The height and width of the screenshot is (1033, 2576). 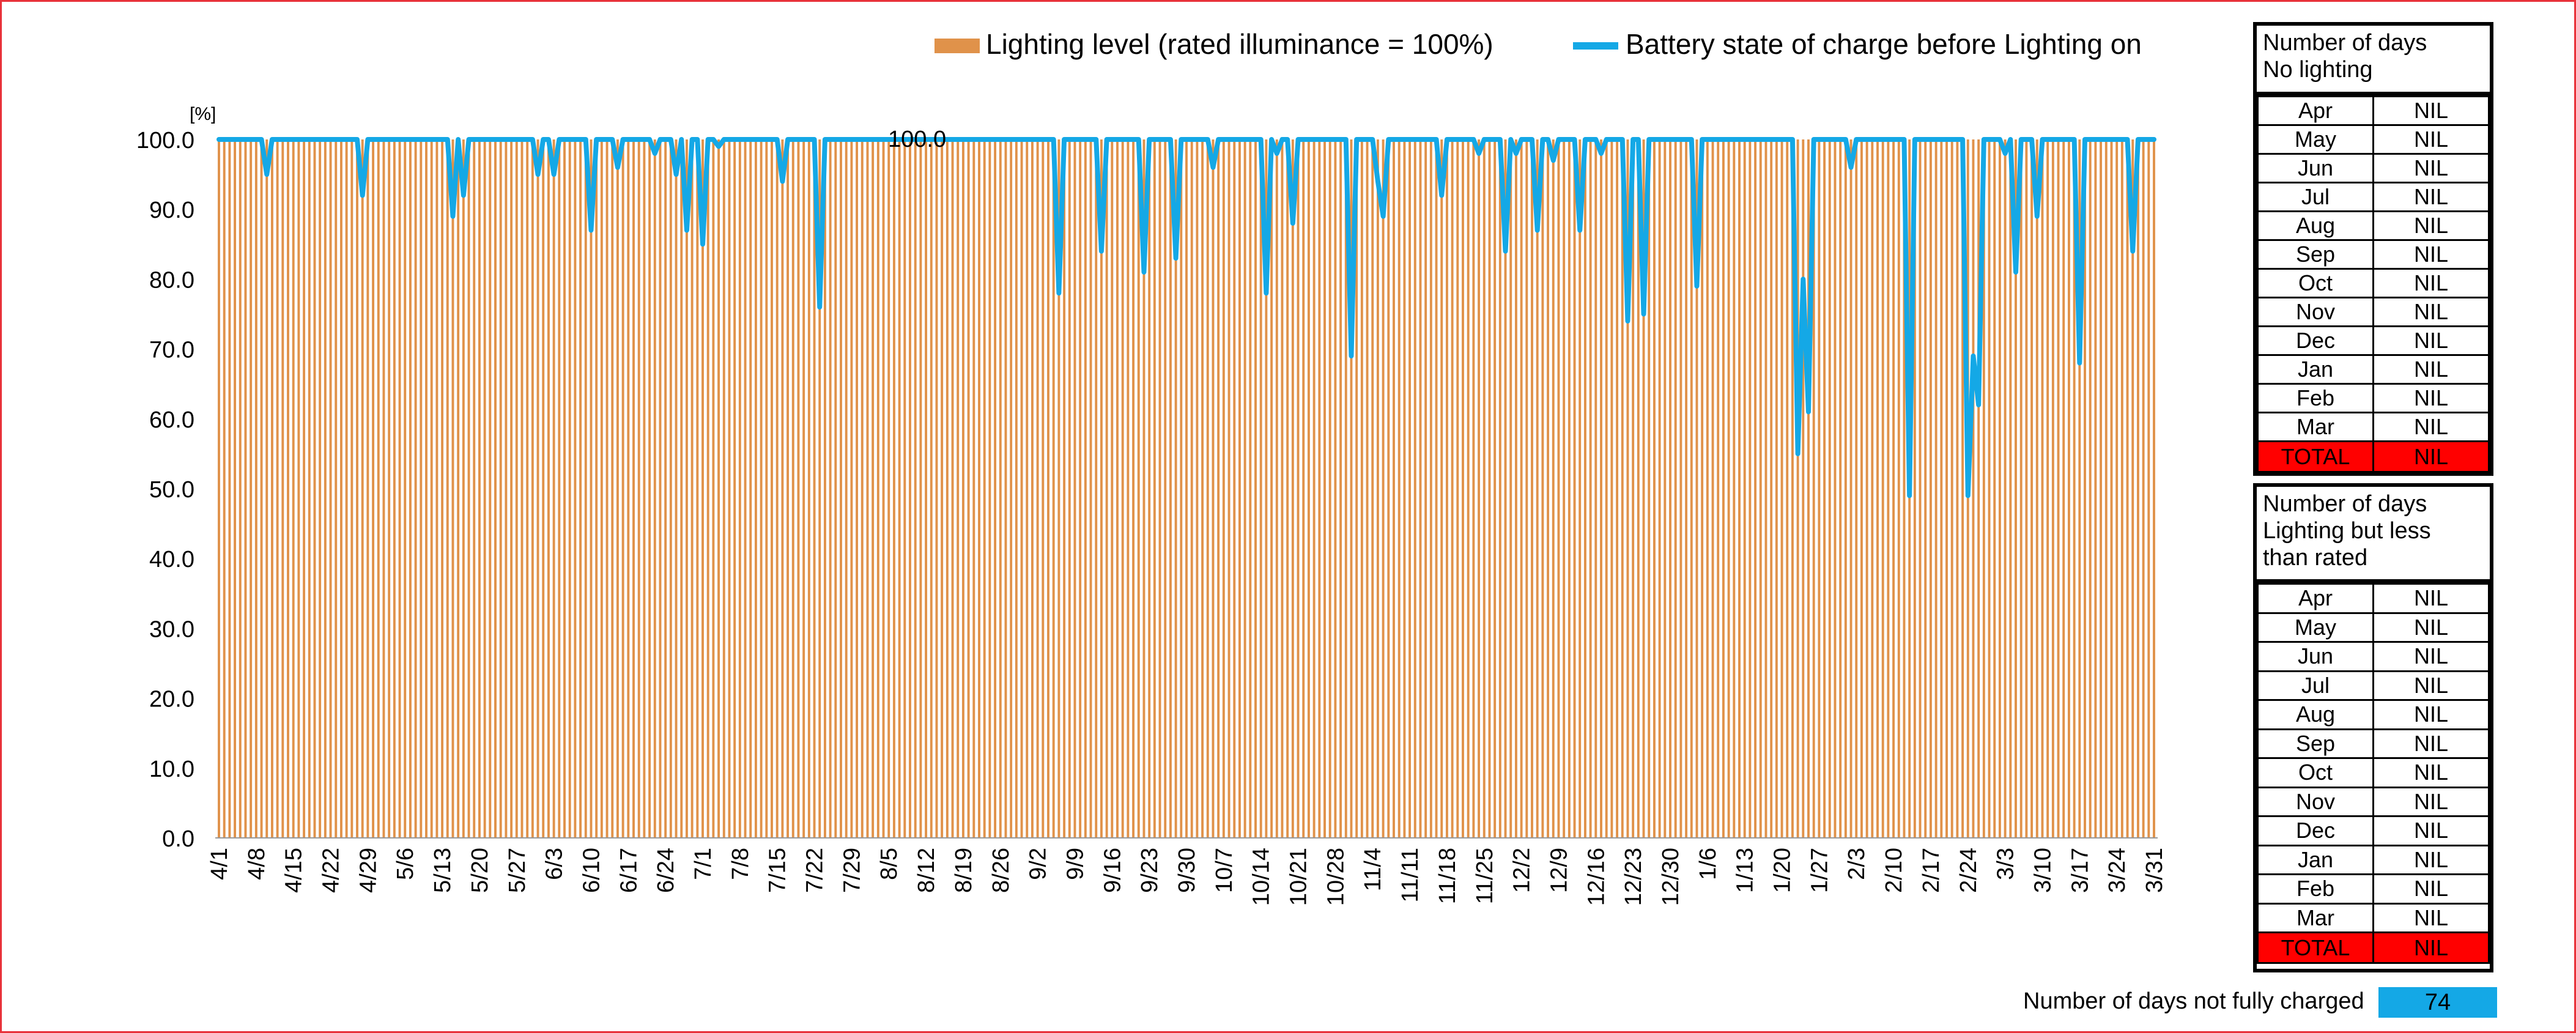 What do you see at coordinates (2315, 427) in the screenshot?
I see `month-cell: Mar` at bounding box center [2315, 427].